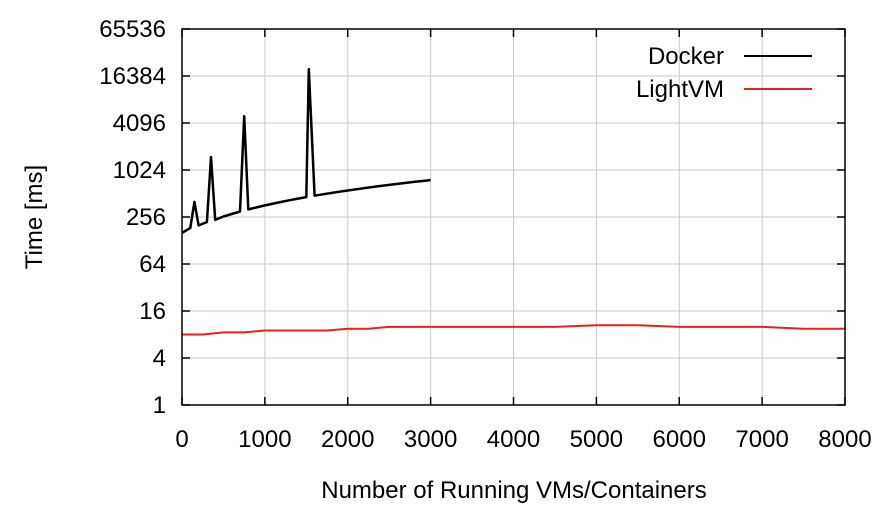 This screenshot has width=896, height=518. What do you see at coordinates (181, 439) in the screenshot?
I see `x-tick-label: 0` at bounding box center [181, 439].